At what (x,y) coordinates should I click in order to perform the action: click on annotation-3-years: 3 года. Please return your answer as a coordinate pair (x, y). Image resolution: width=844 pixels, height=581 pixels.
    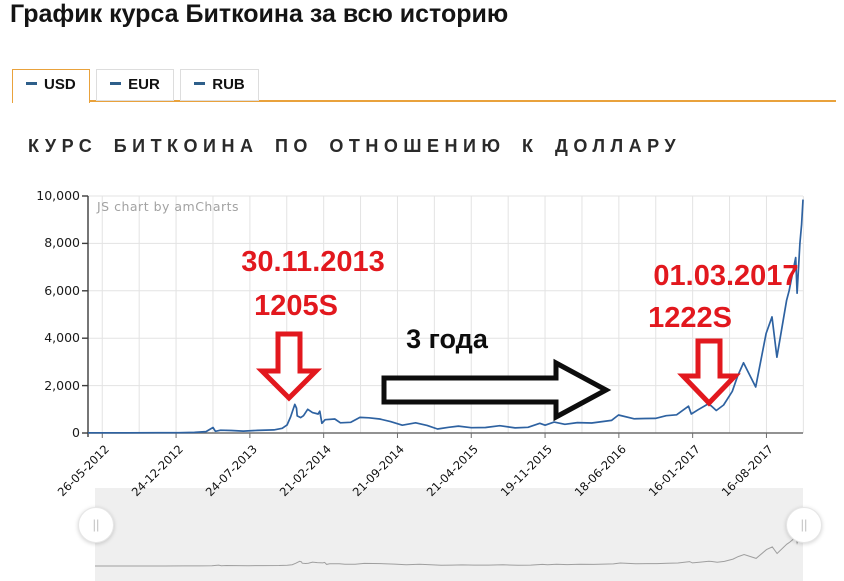
    Looking at the image, I should click on (447, 339).